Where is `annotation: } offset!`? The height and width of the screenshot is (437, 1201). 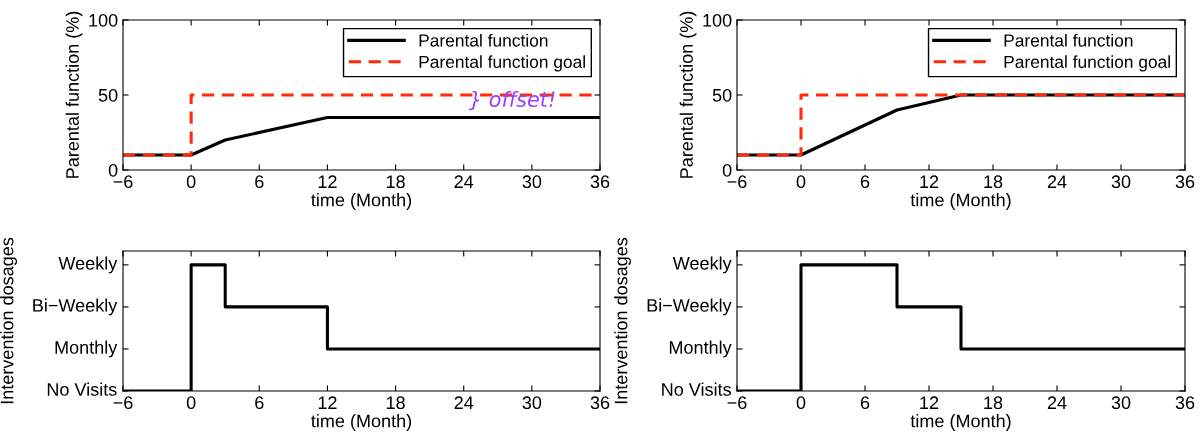
annotation: } offset! is located at coordinates (511, 100).